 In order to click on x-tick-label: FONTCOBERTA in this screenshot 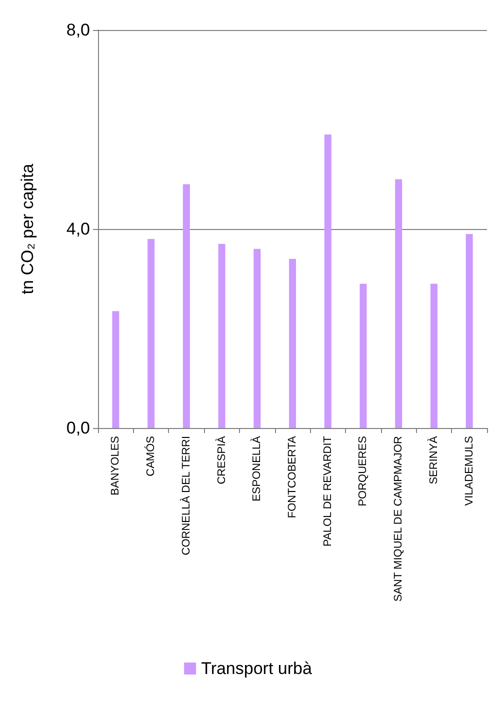, I will do `click(292, 476)`.